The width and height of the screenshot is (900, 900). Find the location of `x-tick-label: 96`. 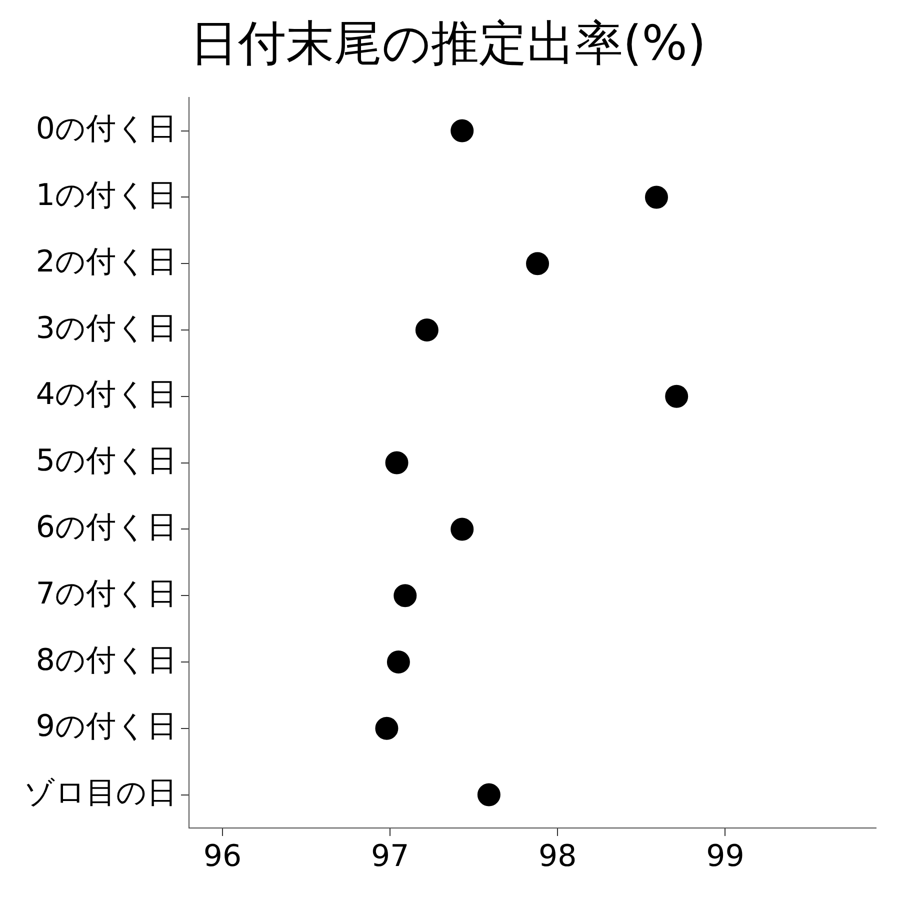

x-tick-label: 96 is located at coordinates (222, 856).